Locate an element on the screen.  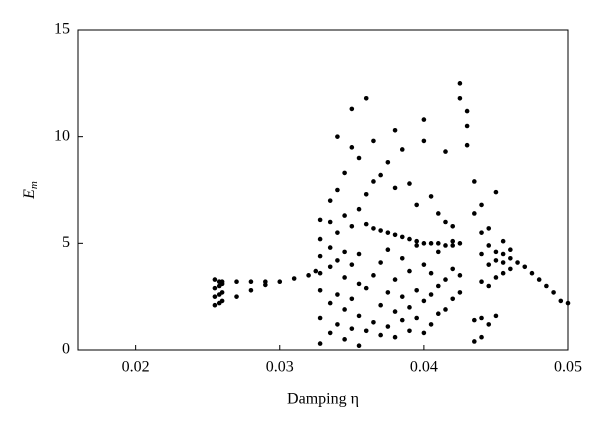
y-label-sub: m is located at coordinates (34, 185).